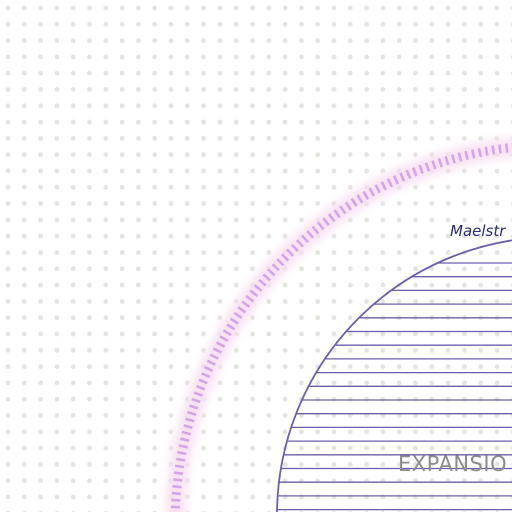 The image size is (512, 512). What do you see at coordinates (478, 231) in the screenshot?
I see `maelstrom-label: Maelstr` at bounding box center [478, 231].